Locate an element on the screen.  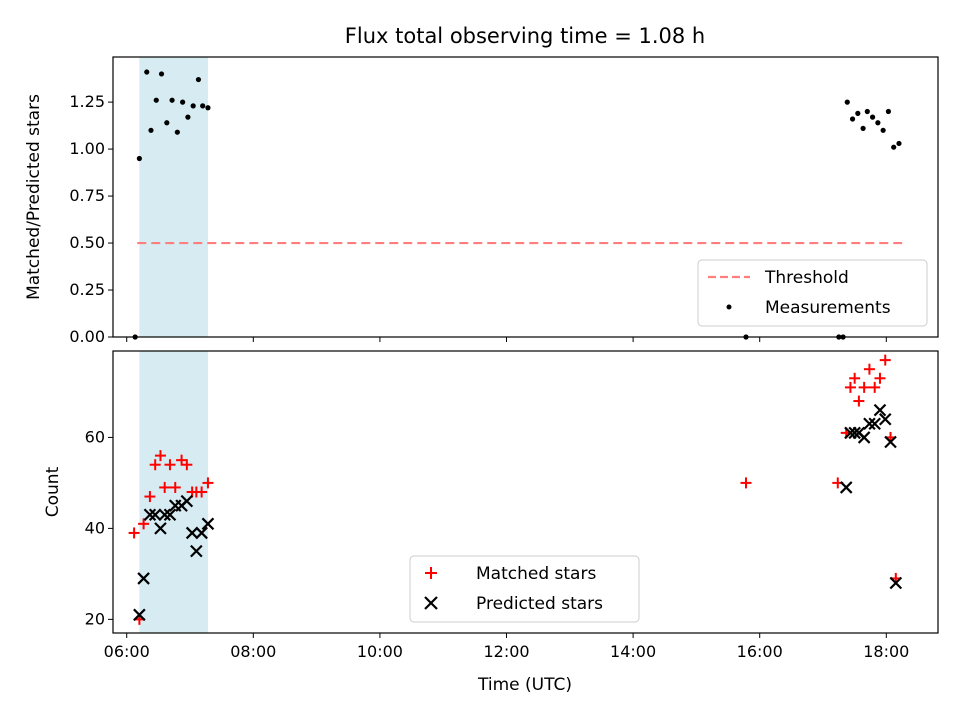
bottom-y-ticks: 20 40 60 is located at coordinates (99, 527).